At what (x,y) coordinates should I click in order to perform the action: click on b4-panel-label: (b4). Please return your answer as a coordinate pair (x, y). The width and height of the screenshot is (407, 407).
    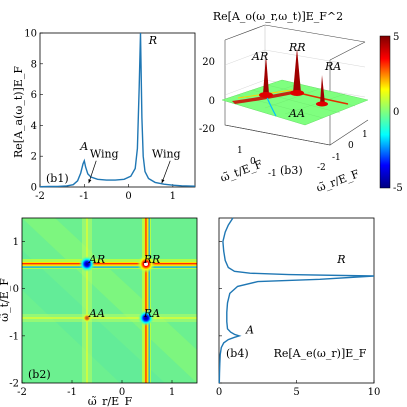
    Looking at the image, I should click on (237, 353).